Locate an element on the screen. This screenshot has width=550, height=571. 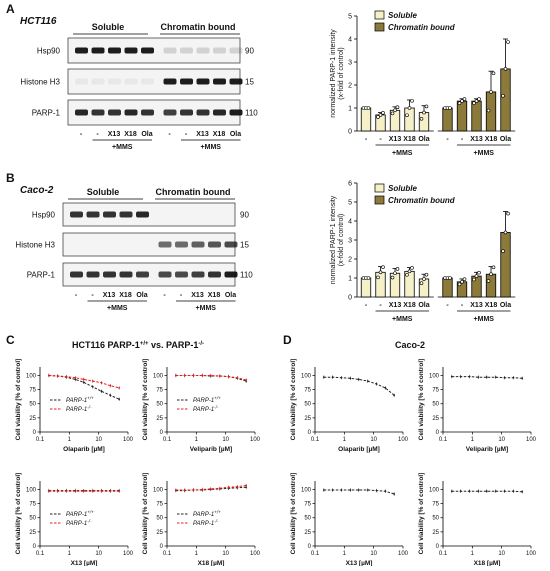
panel-c-title: HCT116 PARP-1+/+ vs. PARP-1-/- is located at coordinates (138, 345).